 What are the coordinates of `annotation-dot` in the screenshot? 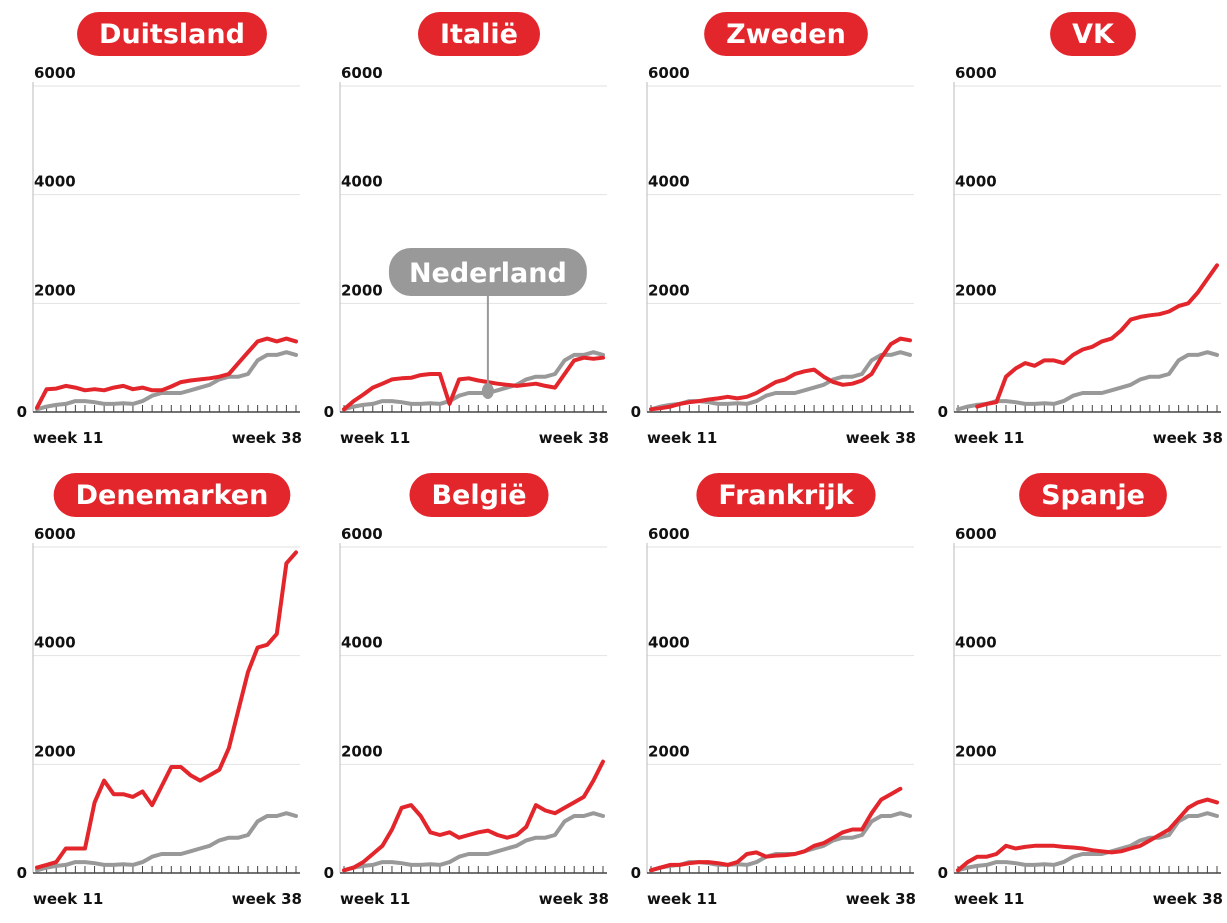 It's located at (487, 390).